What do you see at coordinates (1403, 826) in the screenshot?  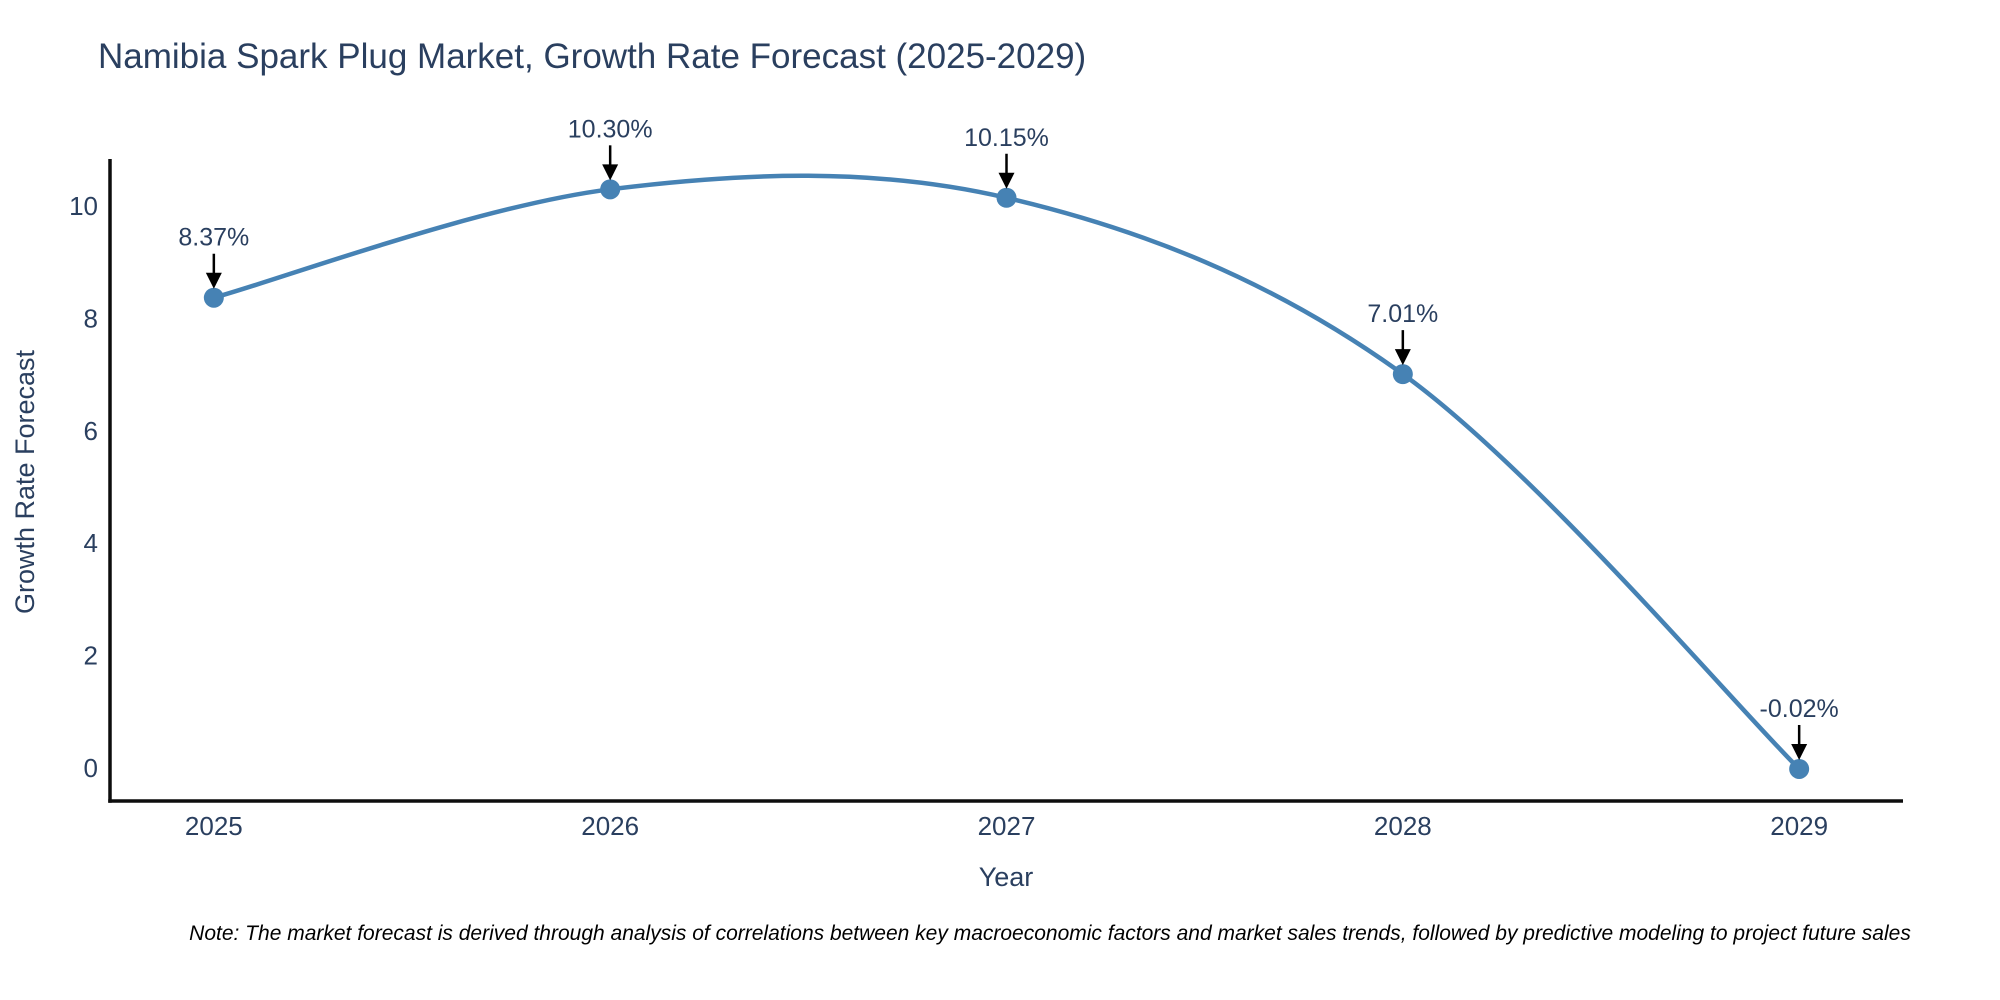 I see `x-tick-label: 2028` at bounding box center [1403, 826].